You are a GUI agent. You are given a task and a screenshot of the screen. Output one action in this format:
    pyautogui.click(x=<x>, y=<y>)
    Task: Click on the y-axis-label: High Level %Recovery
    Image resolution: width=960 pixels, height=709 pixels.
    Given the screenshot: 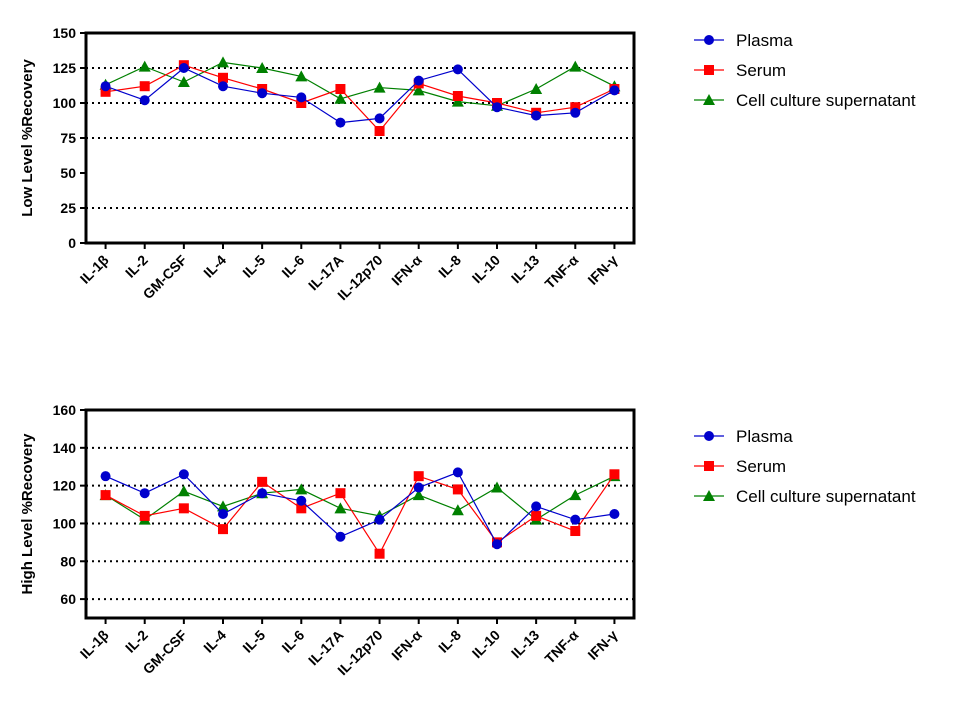 What is the action you would take?
    pyautogui.click(x=27, y=514)
    